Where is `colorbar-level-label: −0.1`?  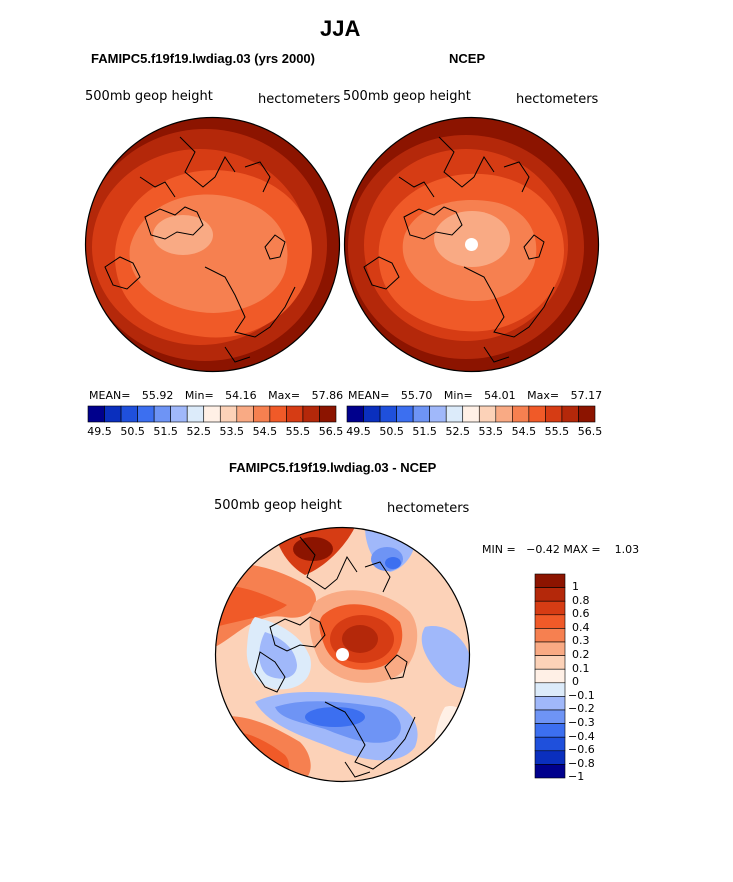
colorbar-level-label: −0.1 is located at coordinates (581, 695).